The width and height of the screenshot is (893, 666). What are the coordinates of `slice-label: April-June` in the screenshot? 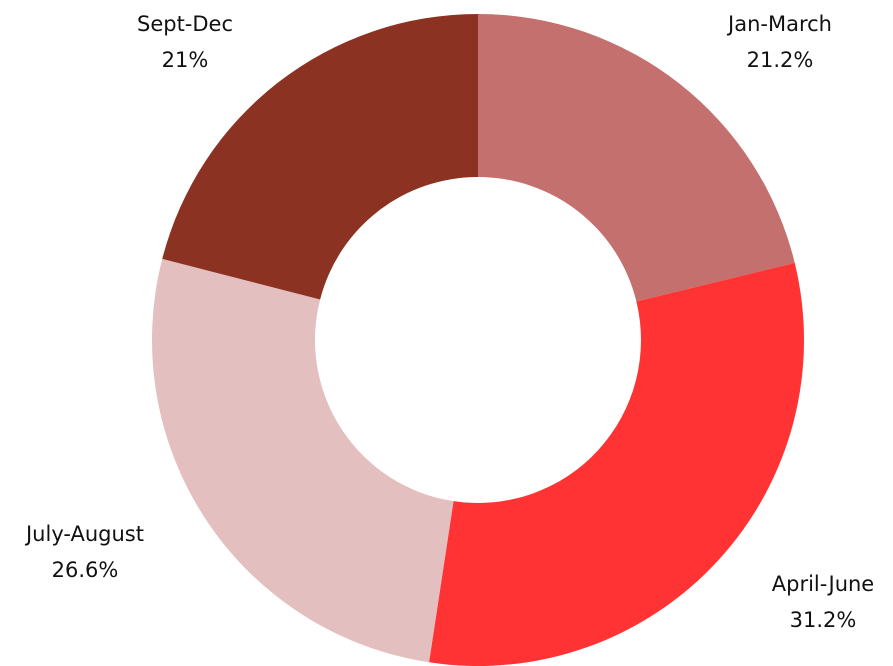 It's located at (823, 584).